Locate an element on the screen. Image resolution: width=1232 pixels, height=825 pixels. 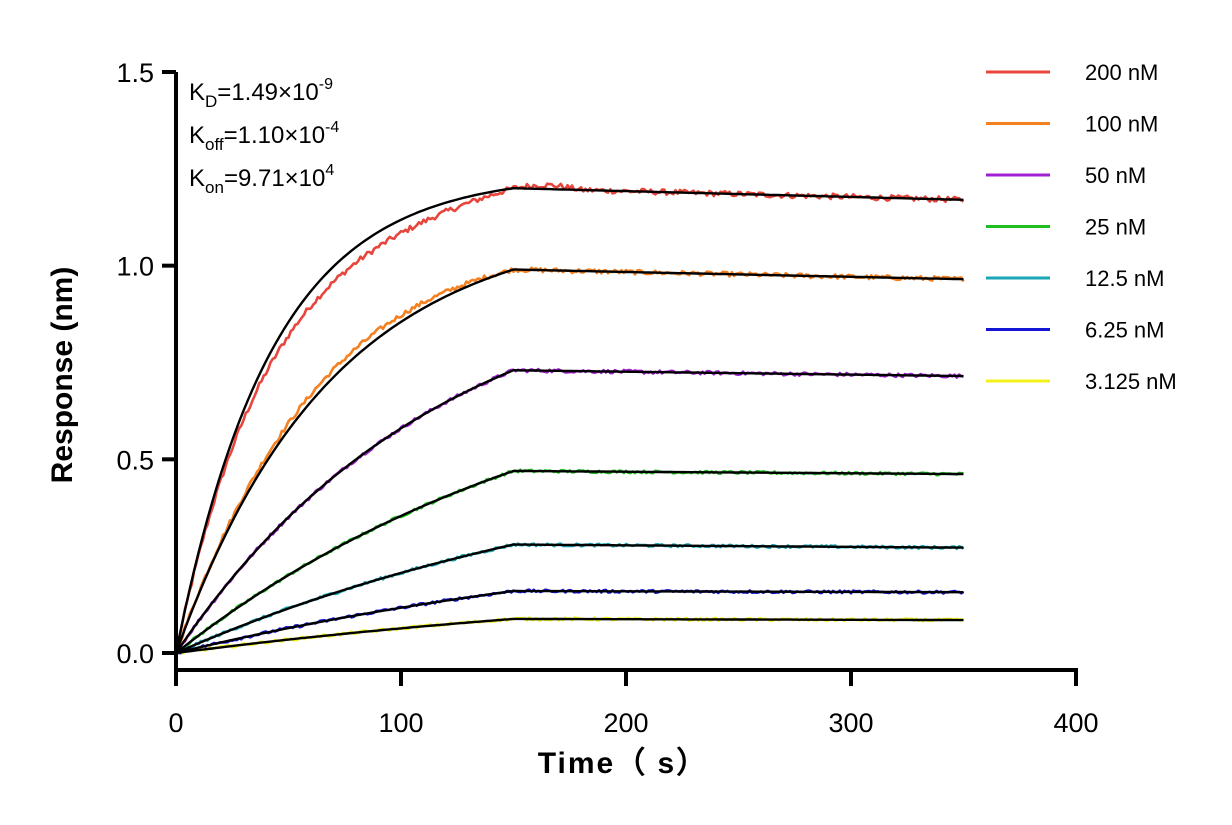
y-tick-label: 1.5 is located at coordinates (135, 73).